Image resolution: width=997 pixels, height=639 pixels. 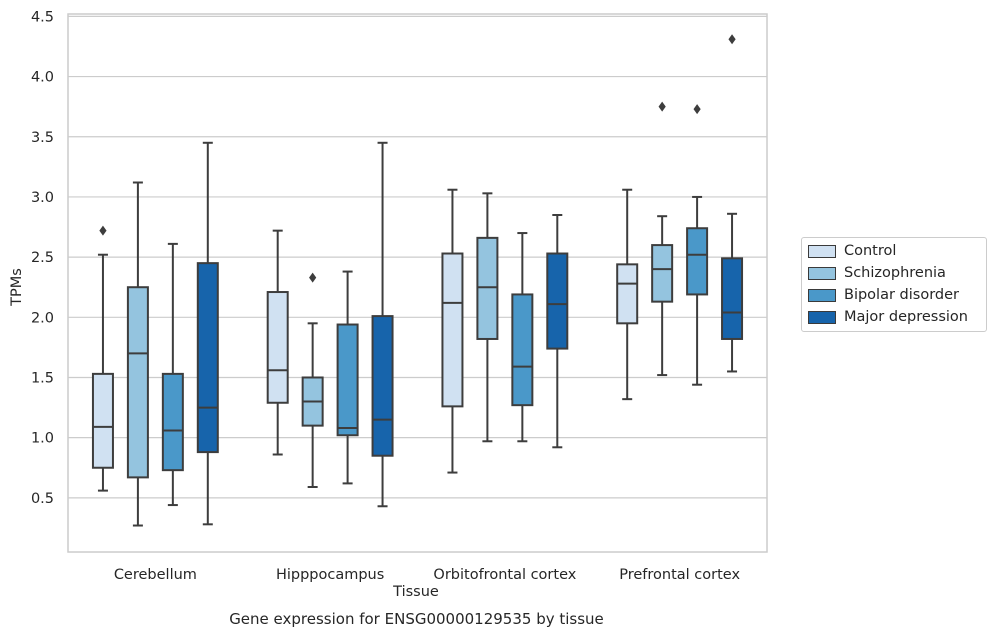 I want to click on legend-item-bipolar-disorder: Bipolar disorder, so click(x=883, y=295).